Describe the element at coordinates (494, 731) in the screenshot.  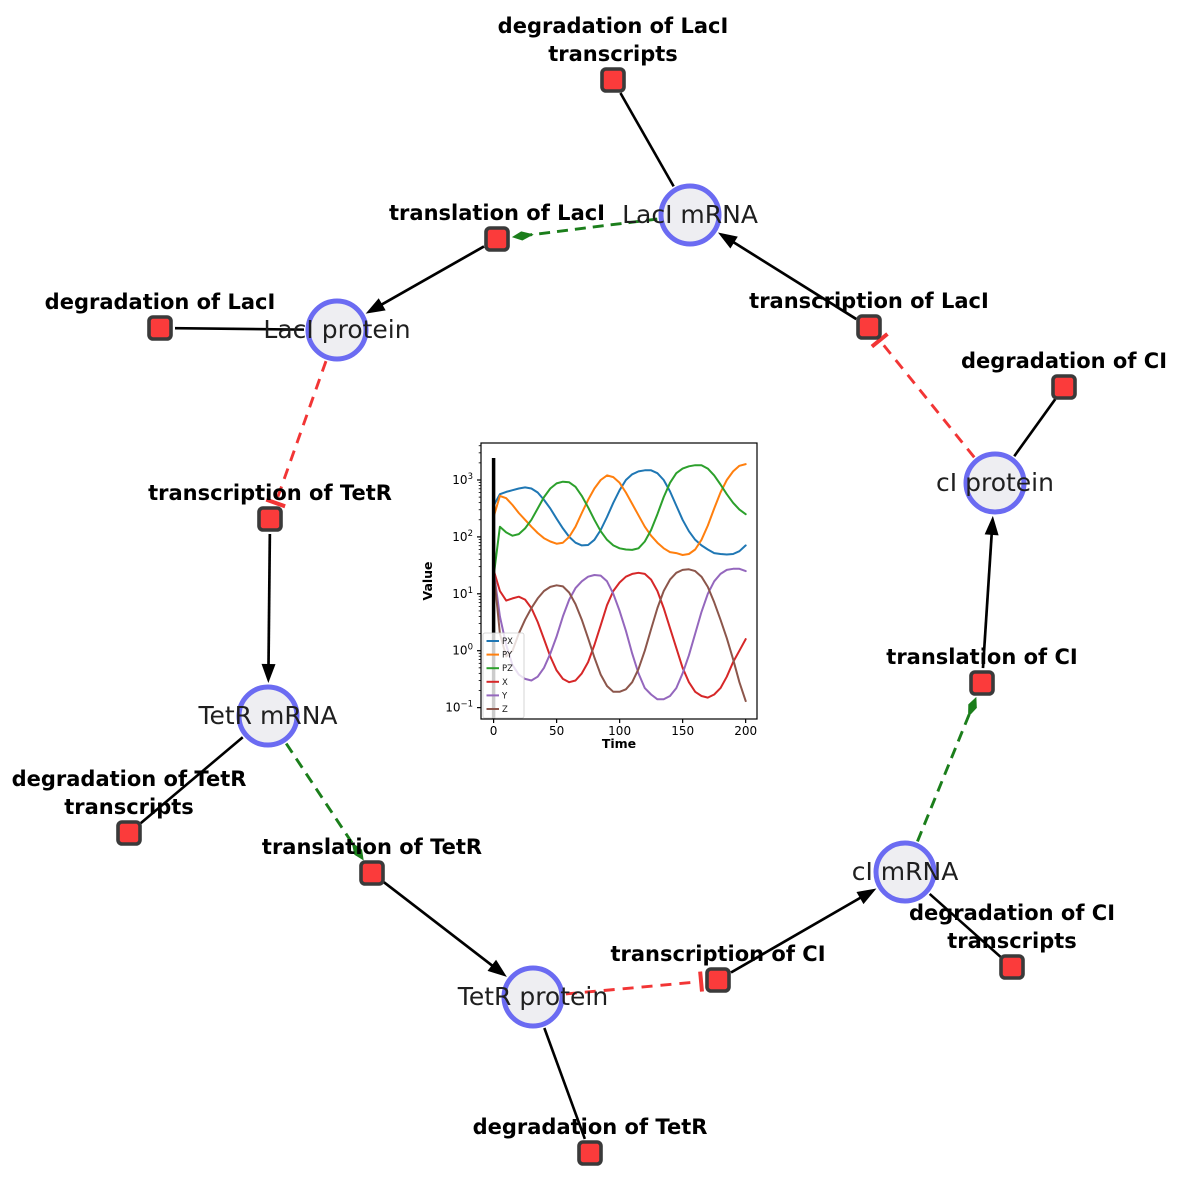
I see `x-tick-label: 0` at that location.